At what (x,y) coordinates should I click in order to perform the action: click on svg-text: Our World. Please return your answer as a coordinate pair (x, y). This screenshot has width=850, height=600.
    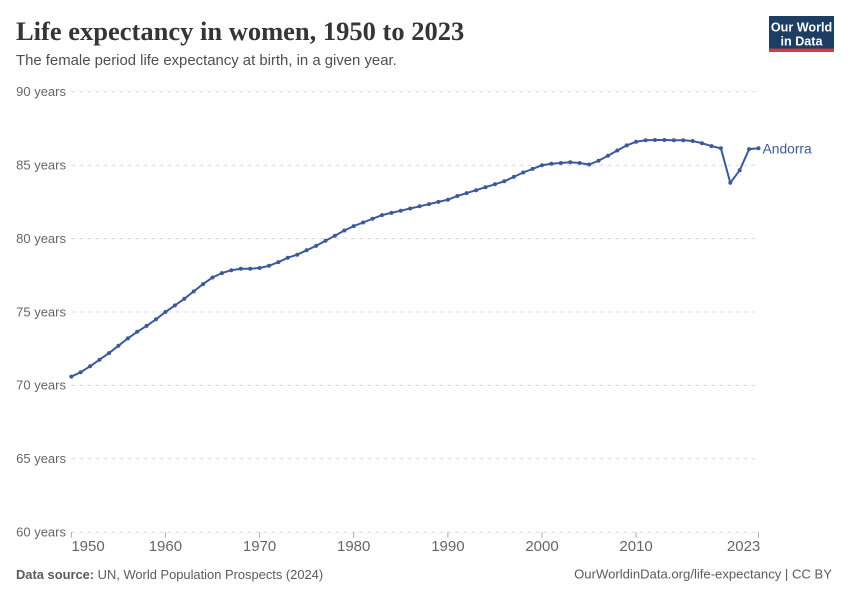
    Looking at the image, I should click on (801, 28).